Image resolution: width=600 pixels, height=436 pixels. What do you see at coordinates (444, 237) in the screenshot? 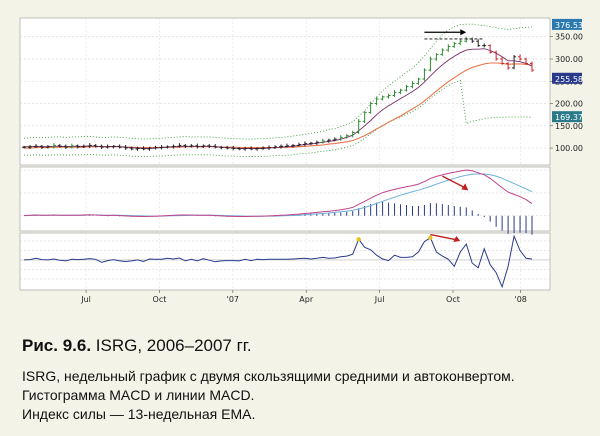
I see `force-divergence-arrow-shaft` at bounding box center [444, 237].